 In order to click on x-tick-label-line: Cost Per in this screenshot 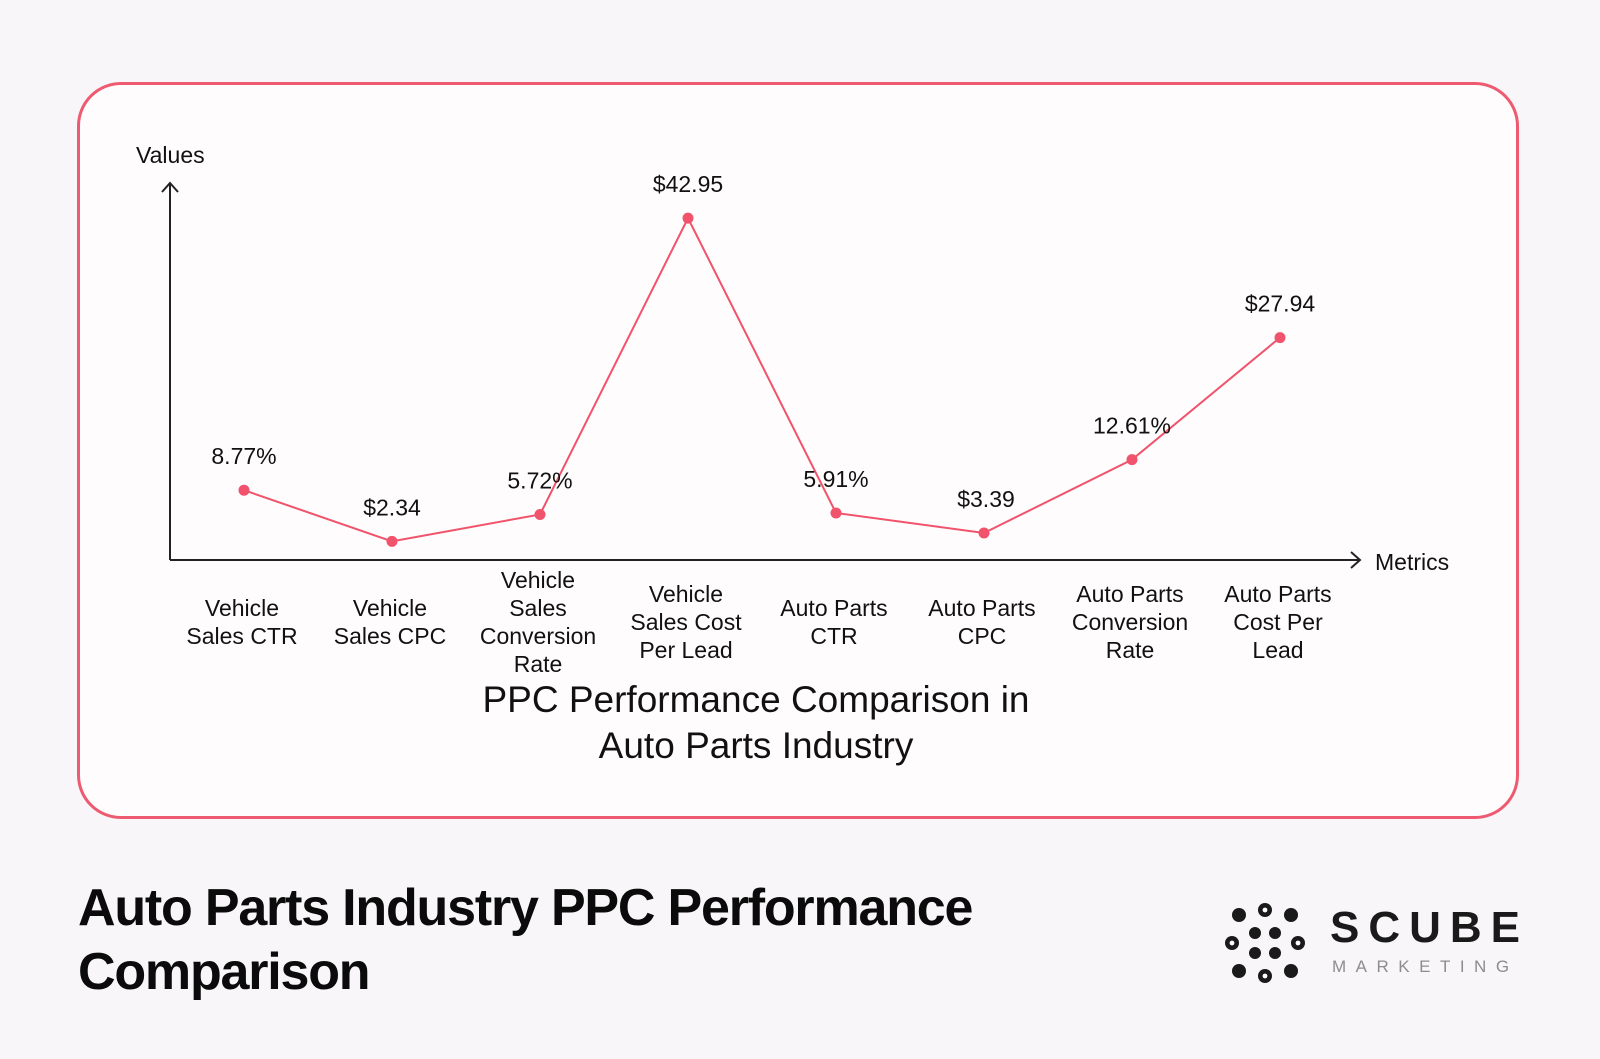, I will do `click(1278, 622)`.